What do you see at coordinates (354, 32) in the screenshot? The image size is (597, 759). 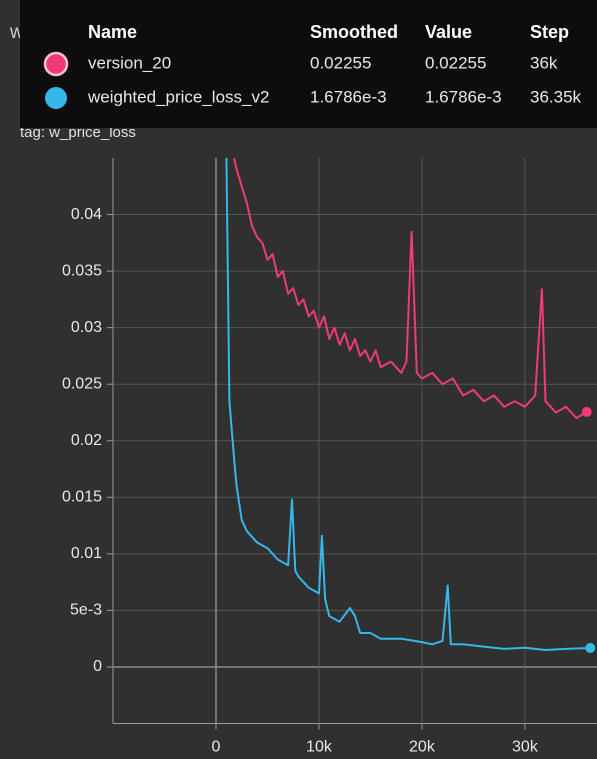 I see `tooltip-header: Smoothed` at bounding box center [354, 32].